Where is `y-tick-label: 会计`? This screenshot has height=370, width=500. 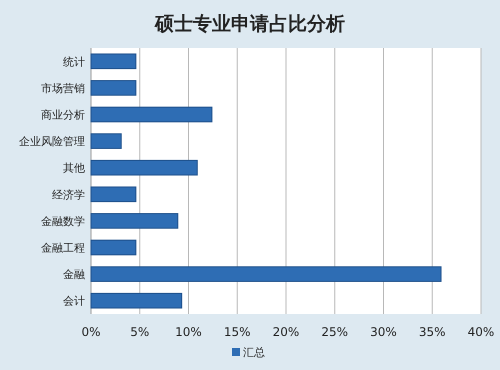
y-tick-label: 会计 is located at coordinates (74, 301).